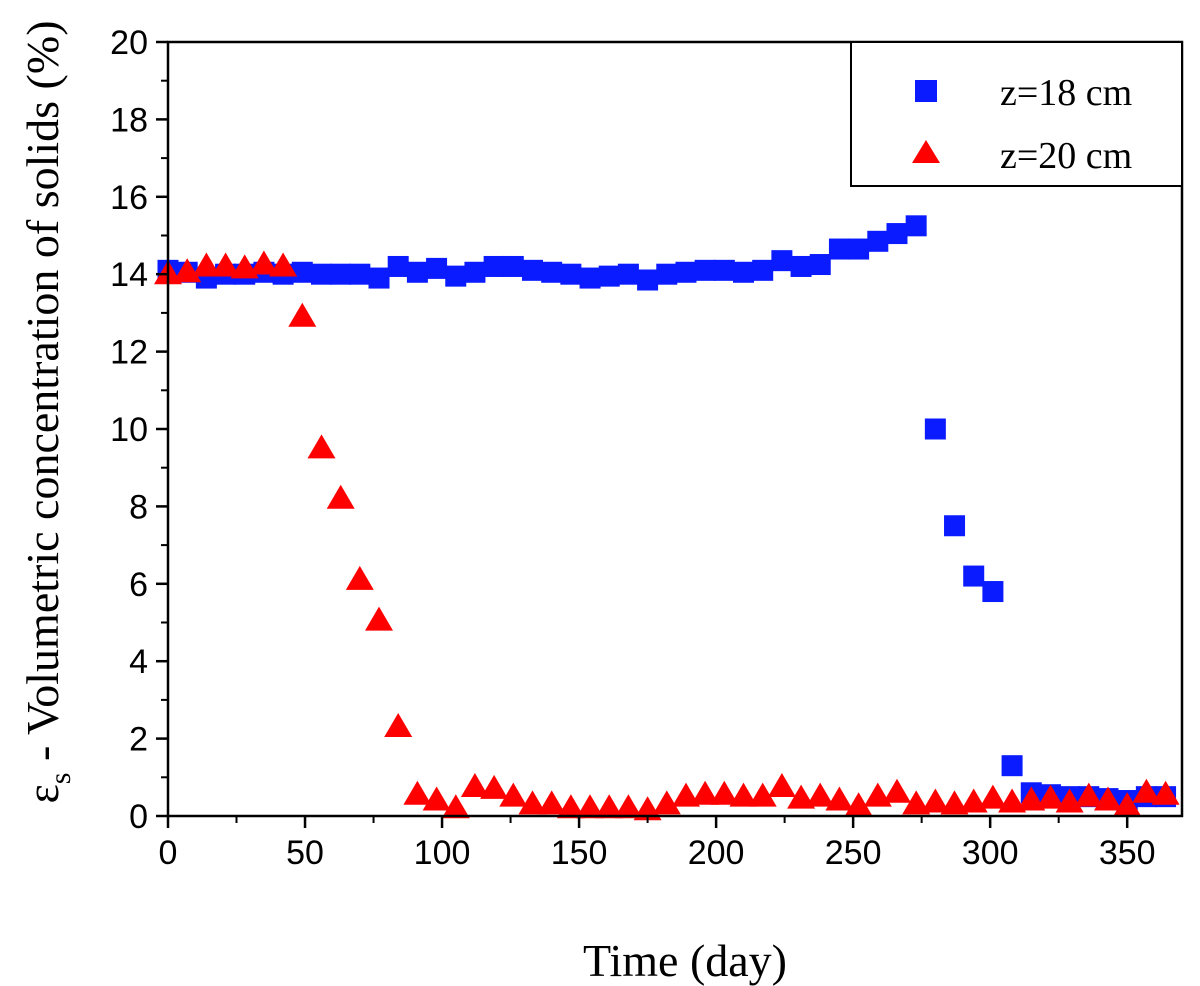 This screenshot has width=1200, height=986. What do you see at coordinates (42, 793) in the screenshot?
I see `y-axis-title-symbol: ε` at bounding box center [42, 793].